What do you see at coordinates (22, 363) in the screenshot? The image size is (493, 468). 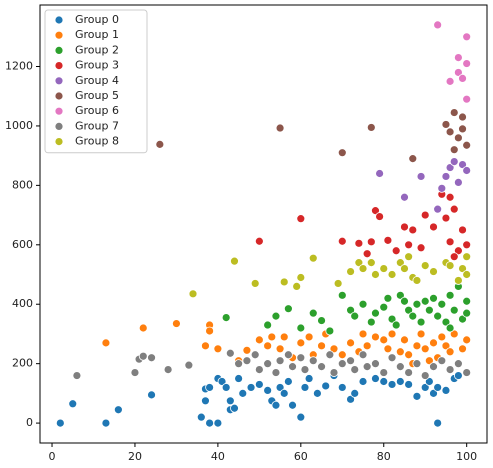 I see `y-tick-label: 200` at bounding box center [22, 363].